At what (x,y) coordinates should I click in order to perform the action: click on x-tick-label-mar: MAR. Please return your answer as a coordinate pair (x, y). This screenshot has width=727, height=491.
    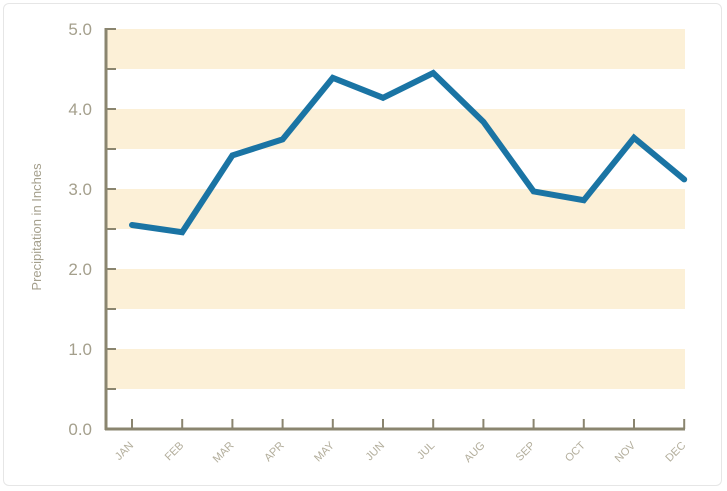
    Looking at the image, I should click on (224, 453).